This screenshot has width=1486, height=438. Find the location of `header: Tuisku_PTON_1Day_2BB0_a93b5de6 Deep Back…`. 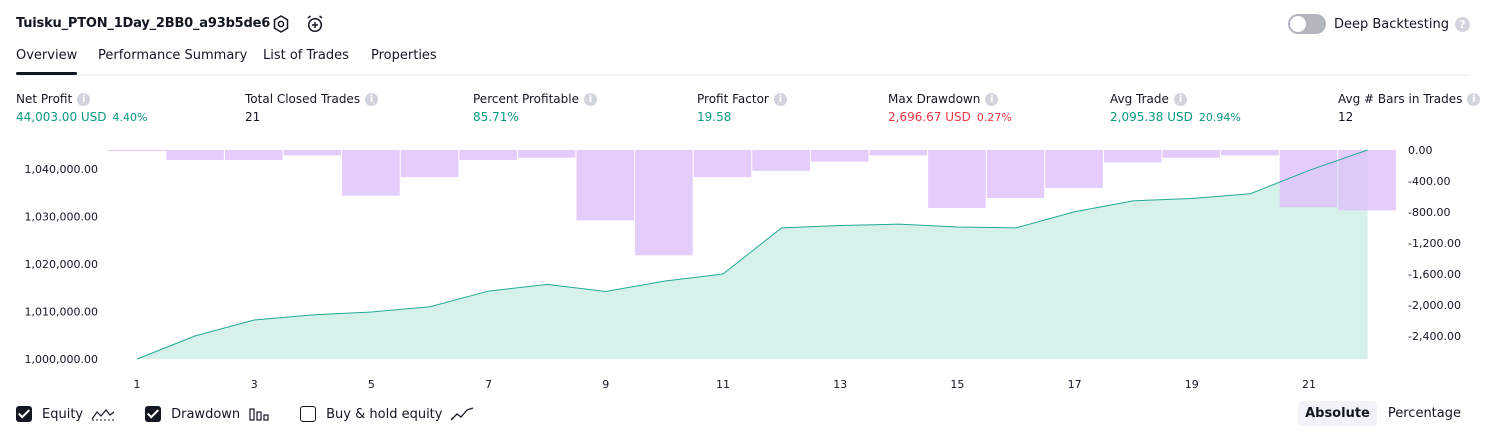

header: Tuisku_PTON_1Day_2BB0_a93b5de6 Deep Back… is located at coordinates (743, 24).